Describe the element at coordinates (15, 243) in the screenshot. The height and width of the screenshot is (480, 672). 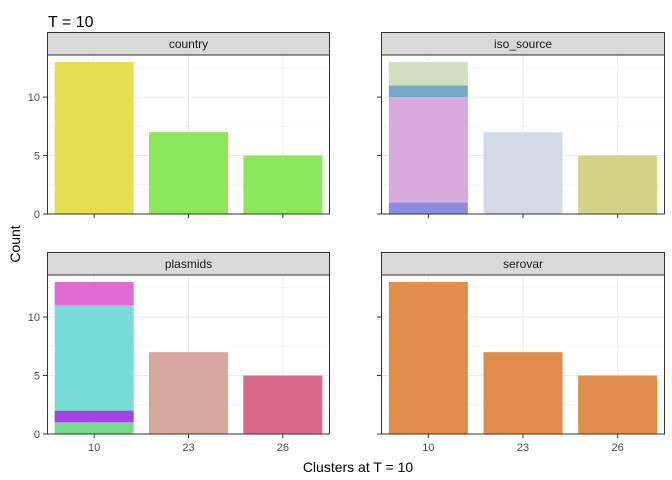
I see `y-axis-title: Count` at that location.